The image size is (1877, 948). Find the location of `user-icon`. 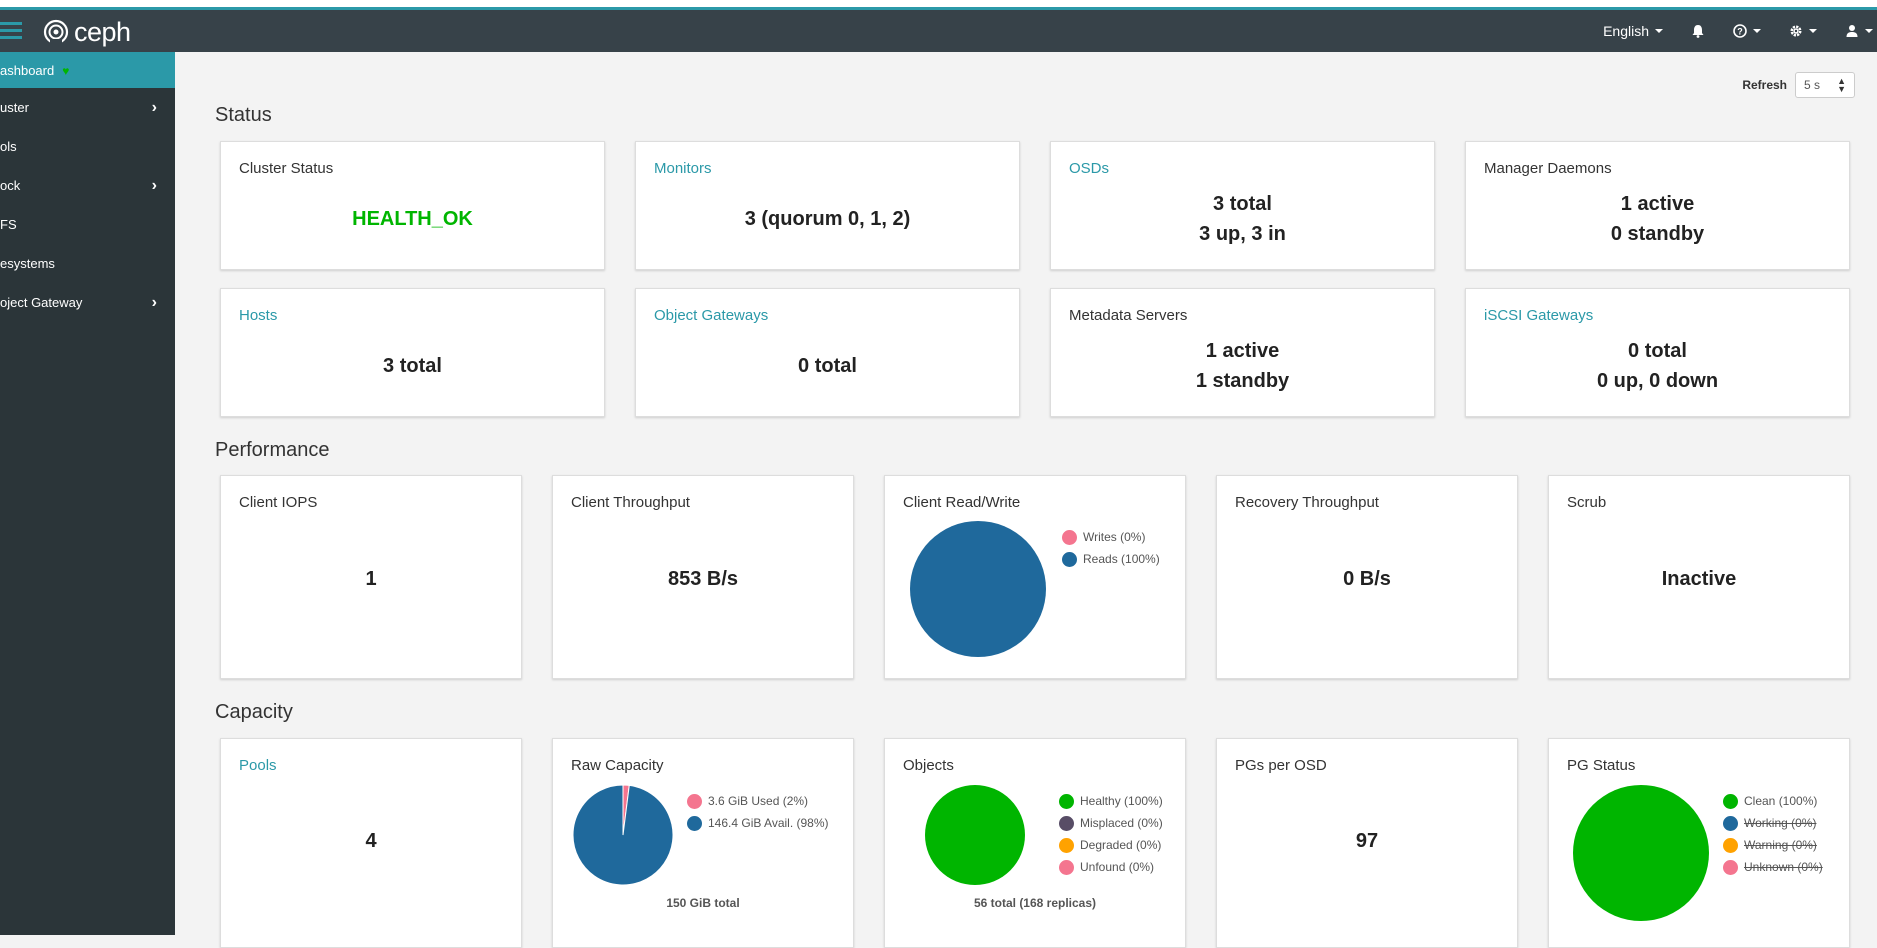

user-icon is located at coordinates (1852, 31).